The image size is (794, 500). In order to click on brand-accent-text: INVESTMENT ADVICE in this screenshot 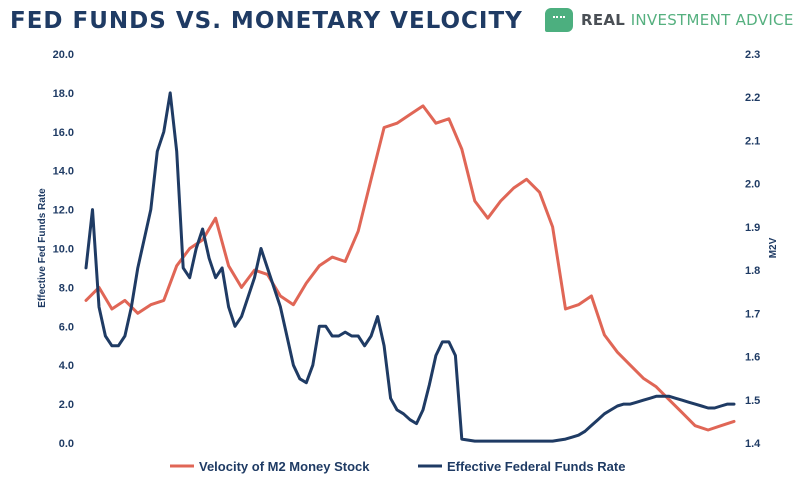, I will do `click(712, 20)`.